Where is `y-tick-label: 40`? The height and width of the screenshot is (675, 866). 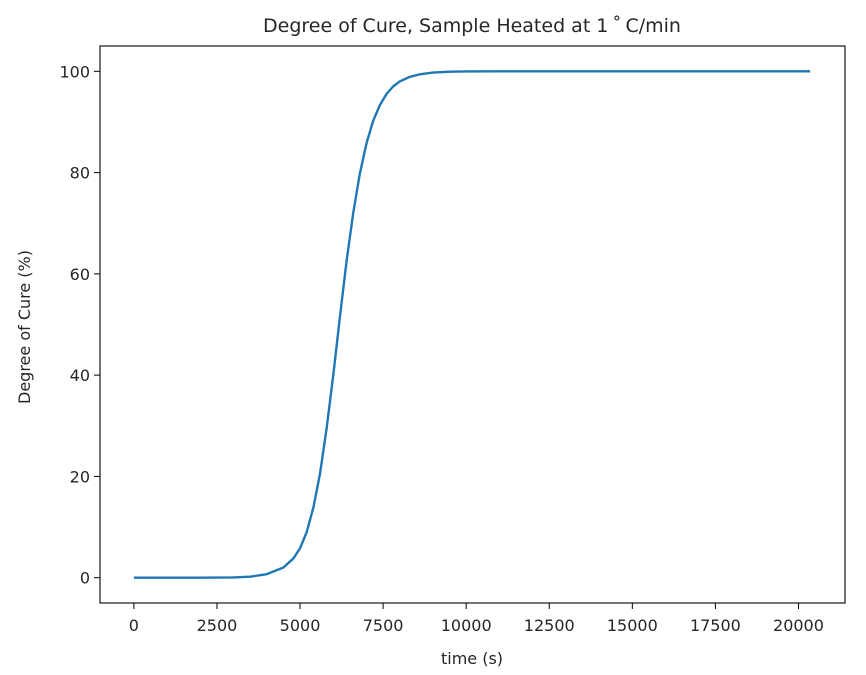 y-tick-label: 40 is located at coordinates (80, 375).